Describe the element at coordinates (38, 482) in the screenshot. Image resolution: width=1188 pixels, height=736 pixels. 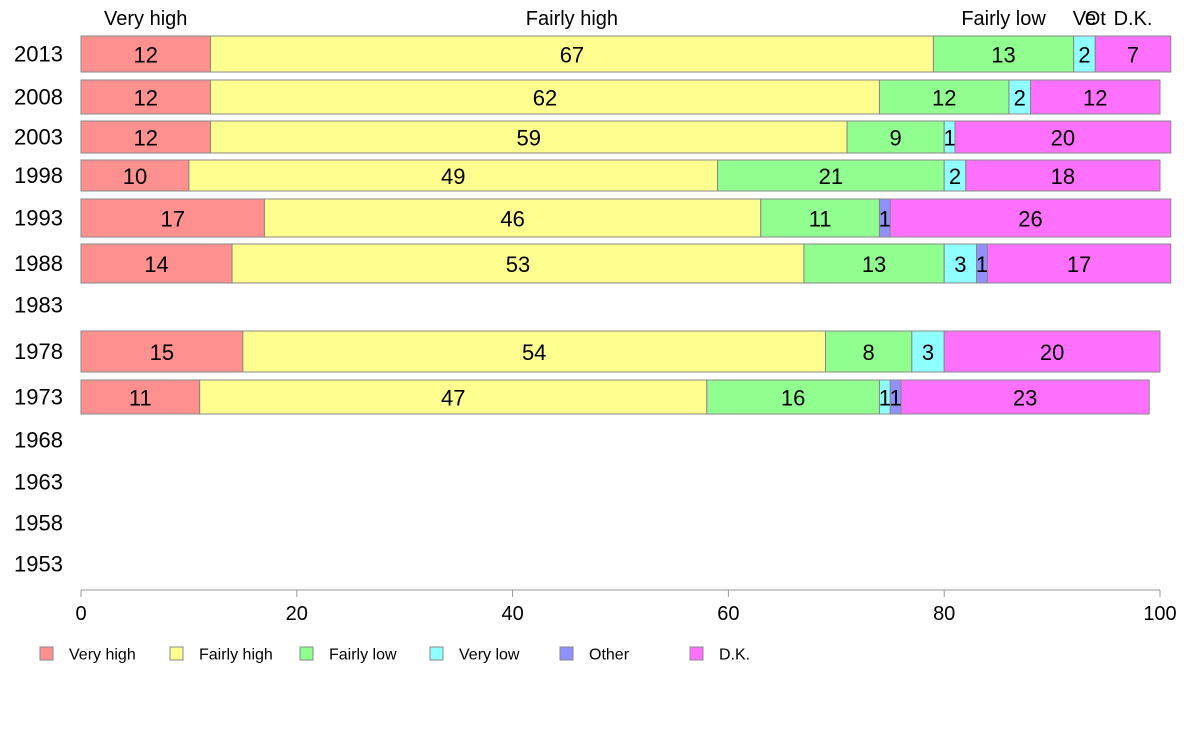
I see `category-label: 1963` at that location.